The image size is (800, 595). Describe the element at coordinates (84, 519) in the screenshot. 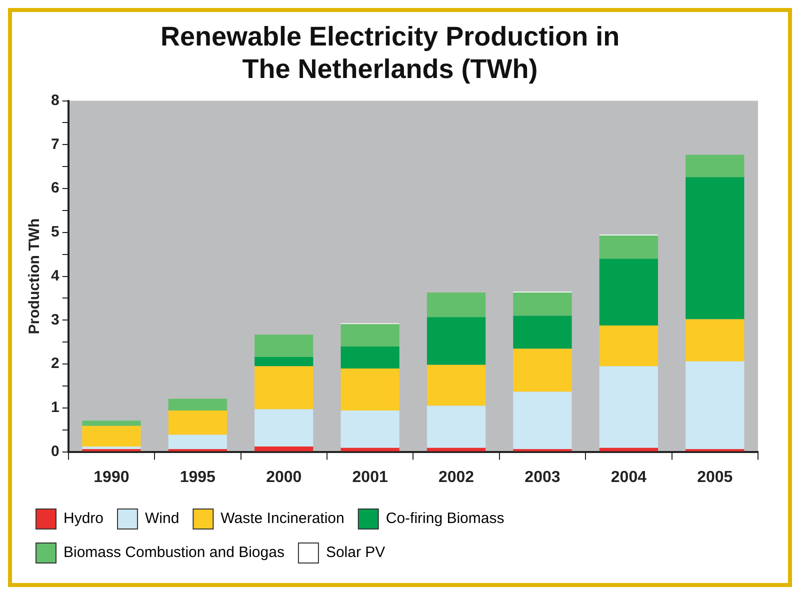

I see `legend-label: Hydro` at that location.